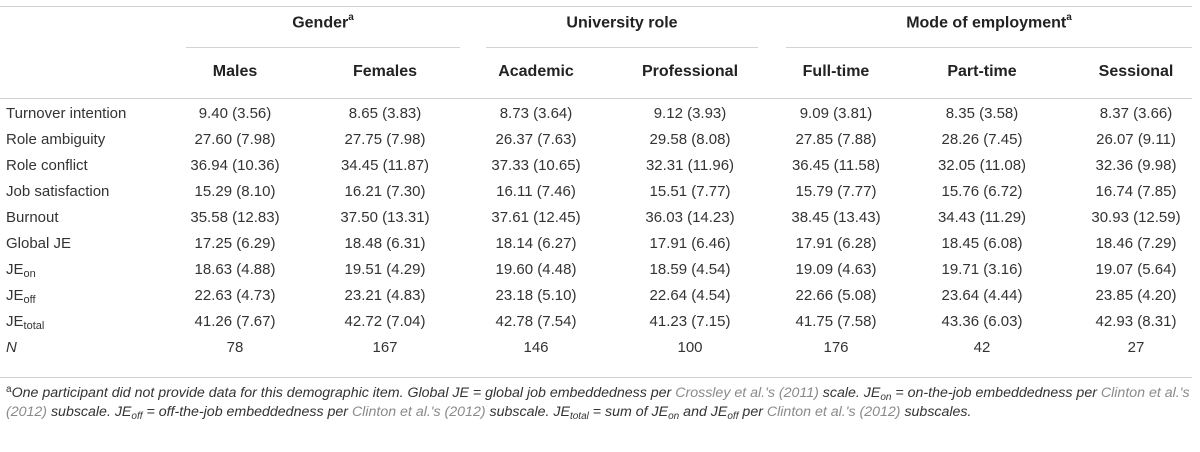 Image resolution: width=1200 pixels, height=452 pixels. Describe the element at coordinates (39, 243) in the screenshot. I see `row-label: Global JE` at that location.